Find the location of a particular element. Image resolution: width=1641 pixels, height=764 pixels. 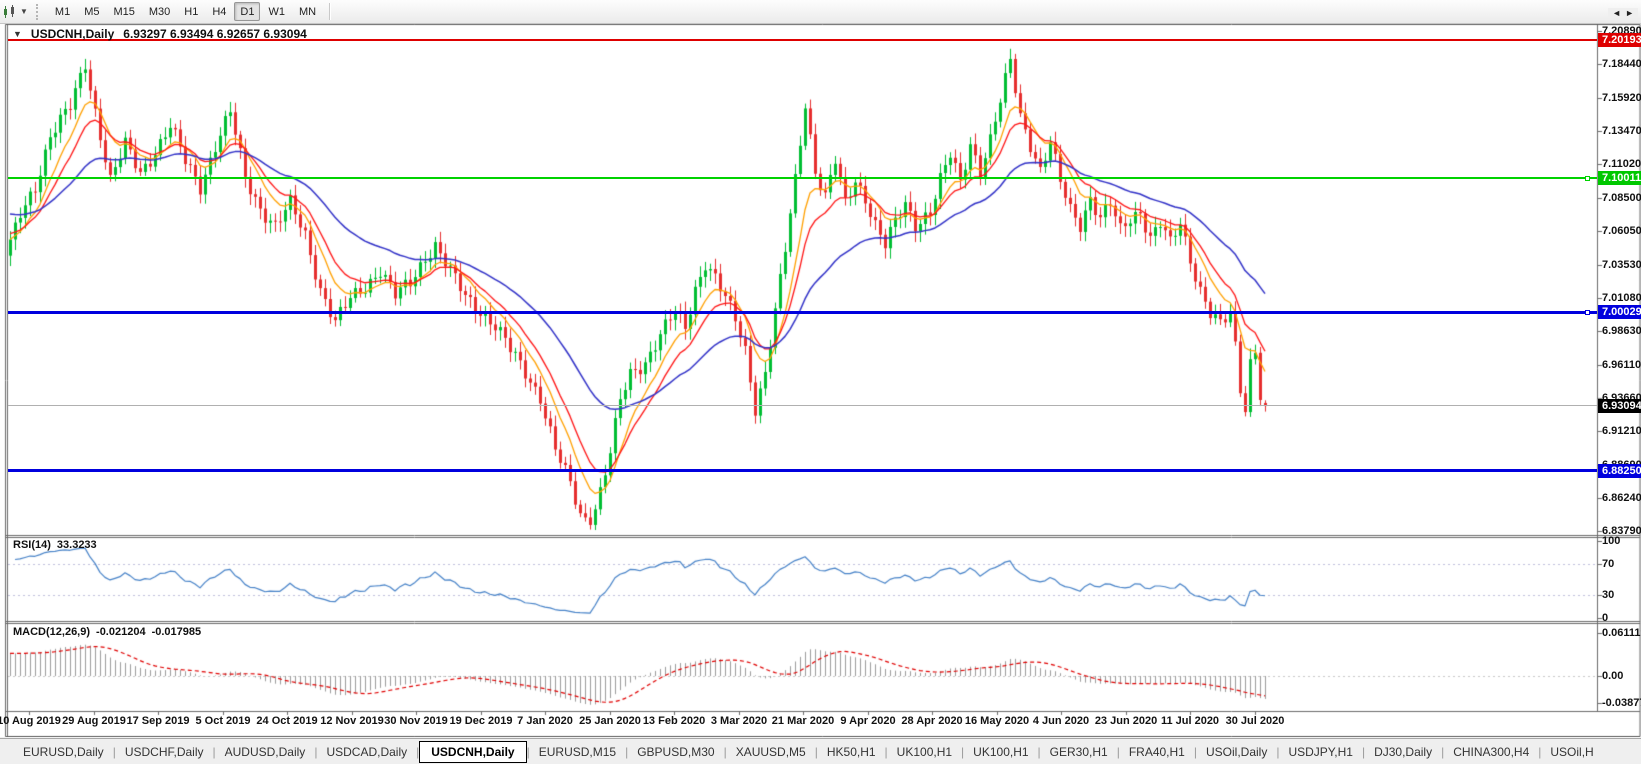

level-badge-blue-upper: 7.00029 is located at coordinates (1619, 312).